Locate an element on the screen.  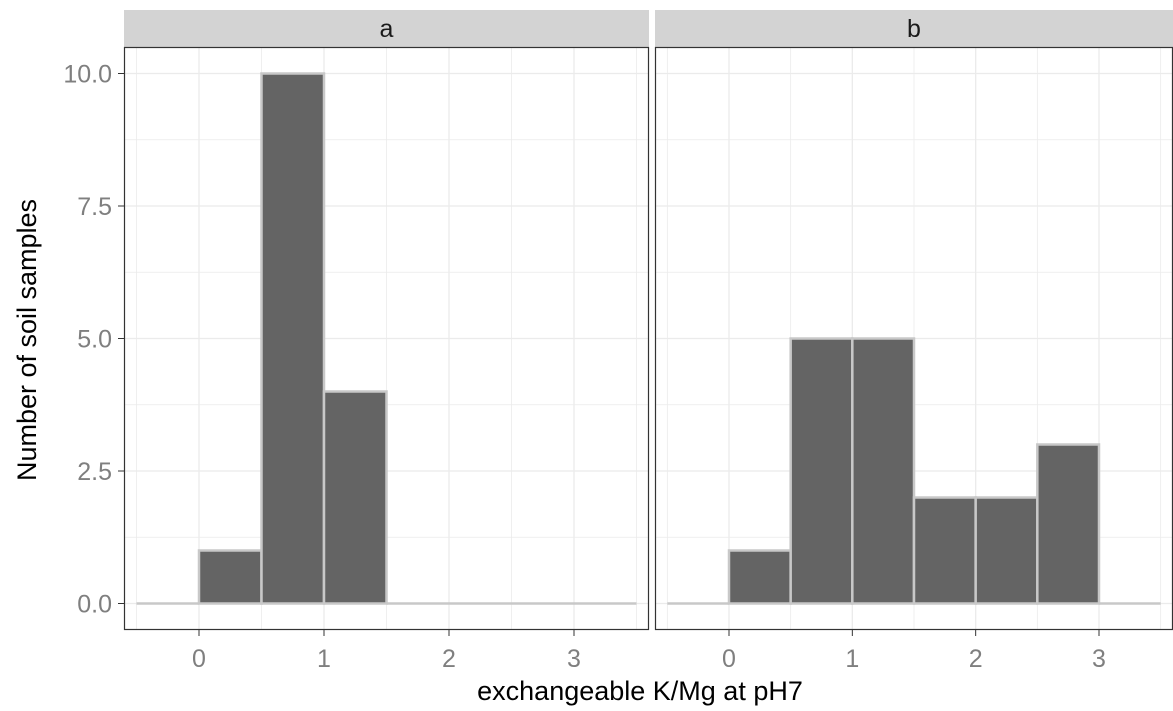
y-tick-label: 7.5 is located at coordinates (94, 207).